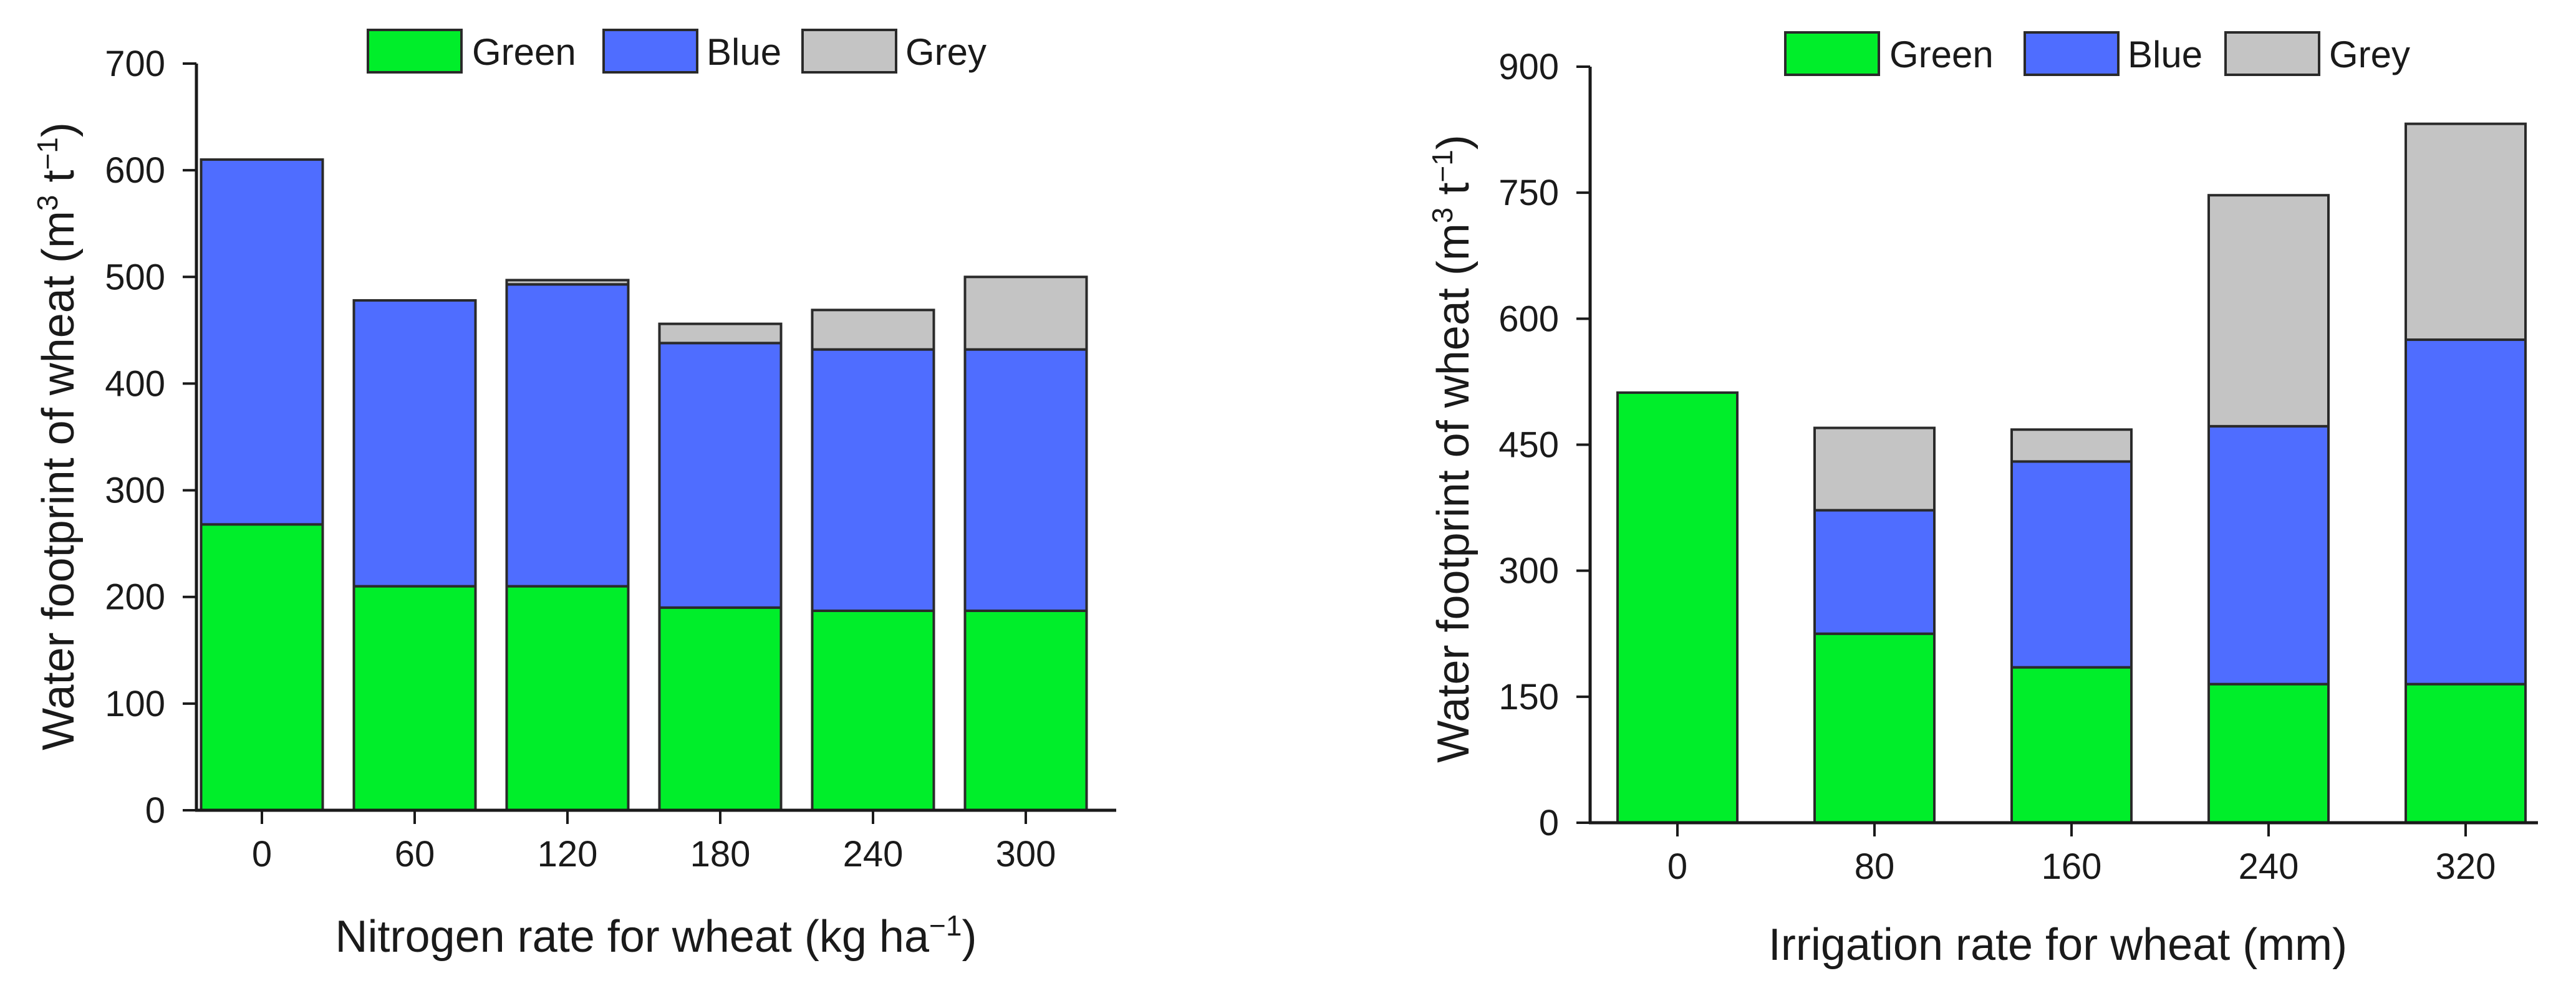 The image size is (2576, 996). I want to click on y-tick-label-100: 100, so click(135, 704).